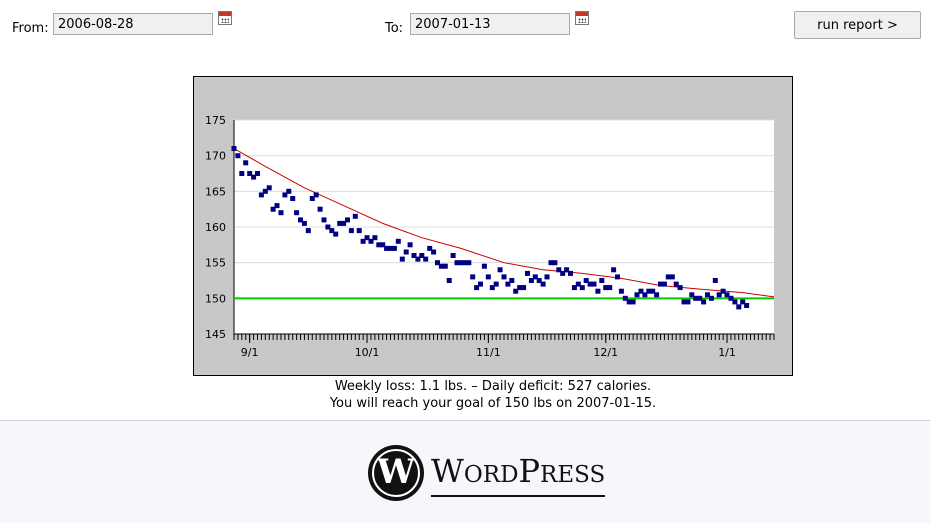 This screenshot has width=930, height=523. I want to click on x-tick-label: 10/1, so click(367, 352).